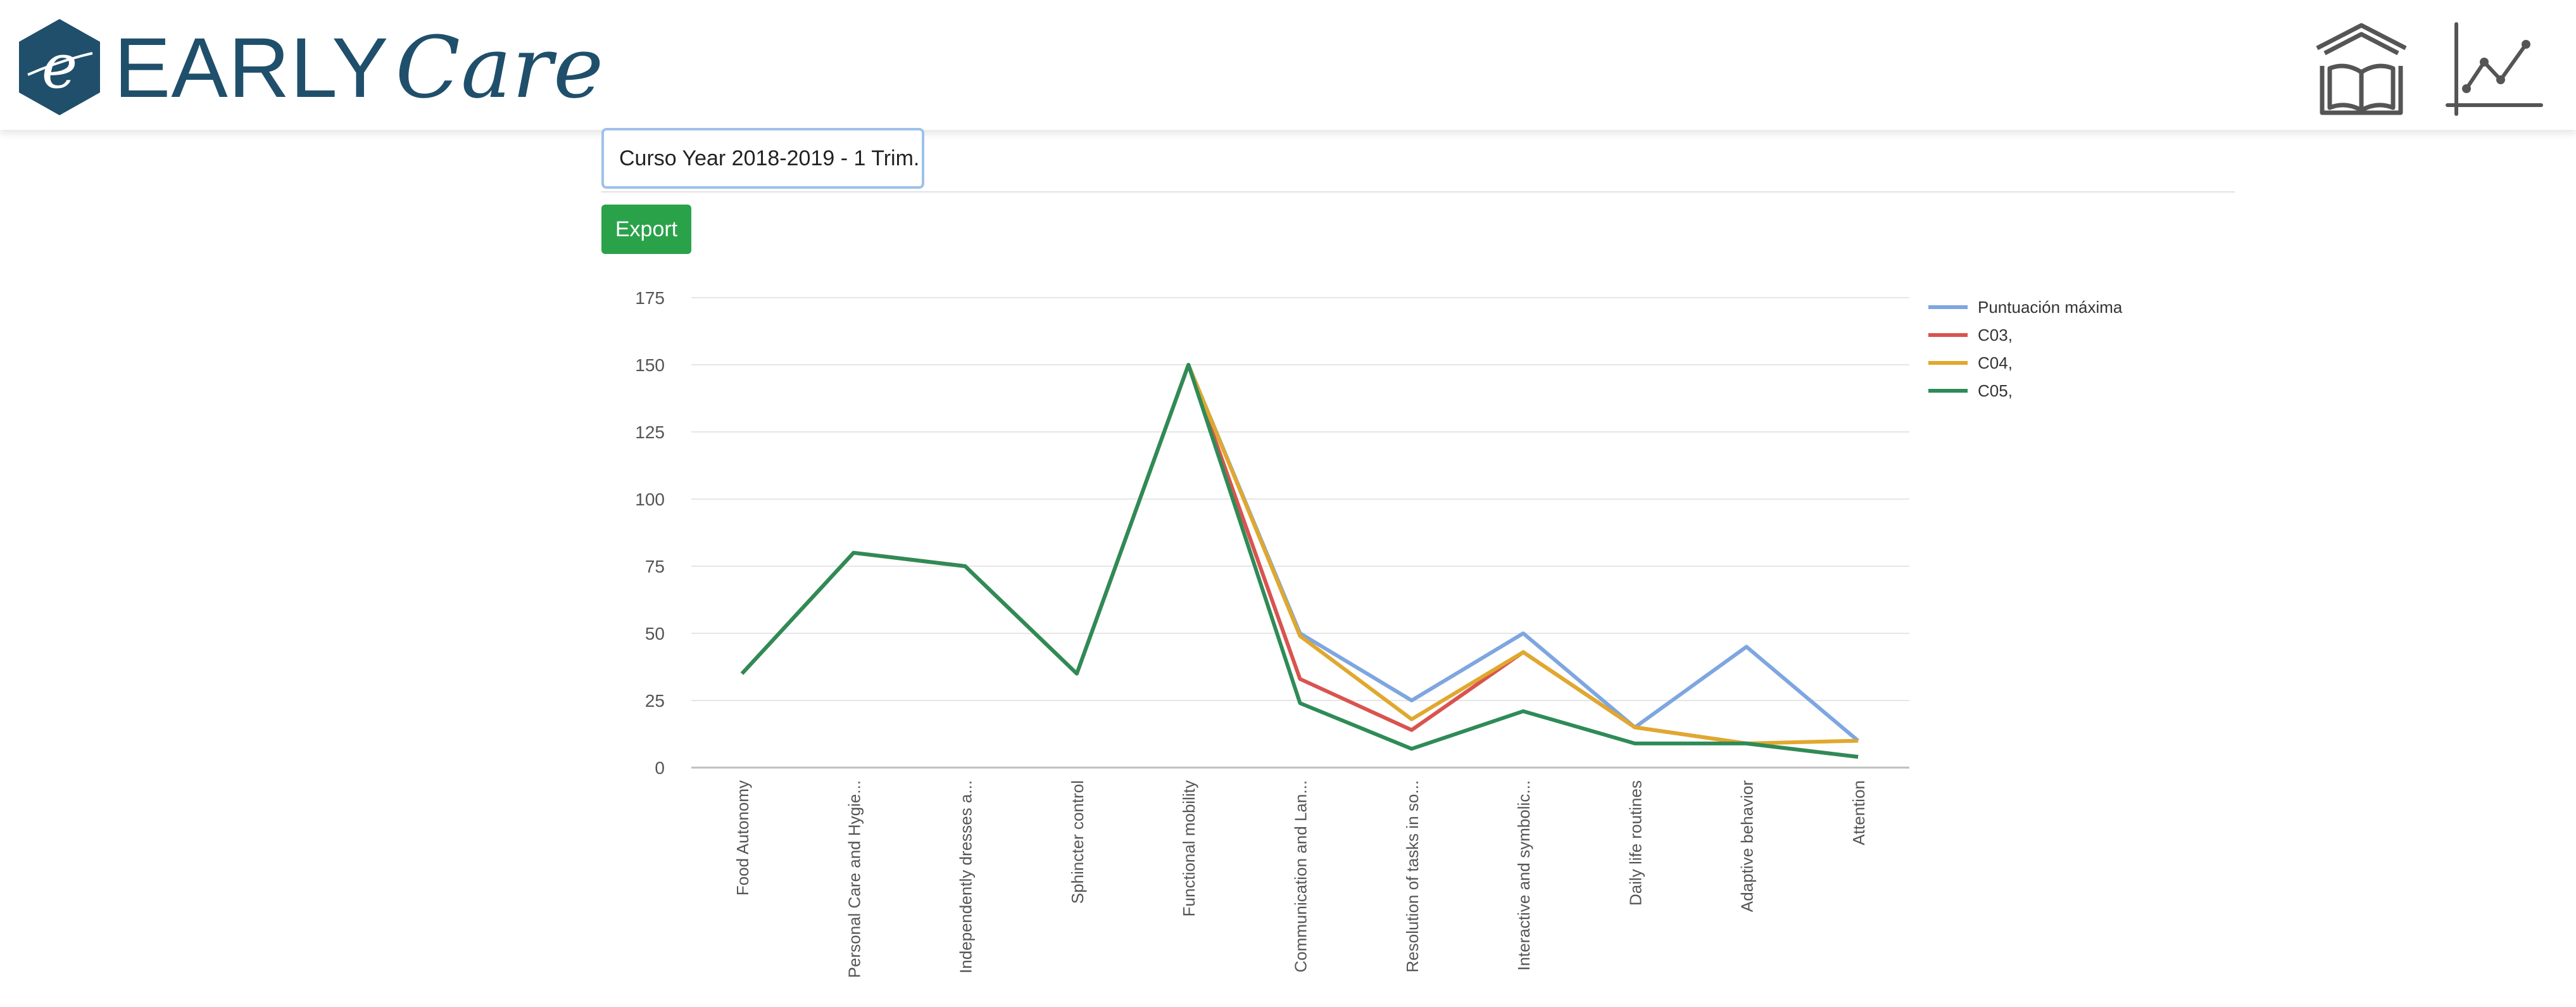 The image size is (2576, 1007). Describe the element at coordinates (500, 67) in the screenshot. I see `logo-text-care: Care` at that location.